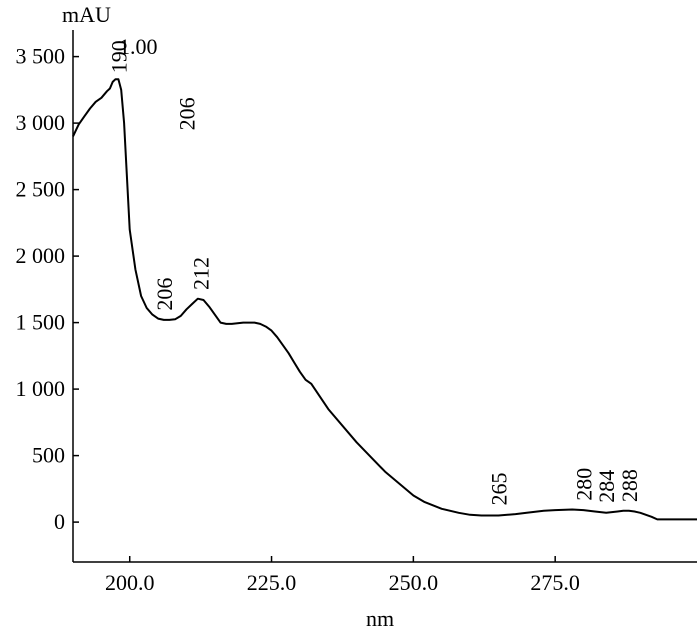  What do you see at coordinates (342, 575) in the screenshot?
I see `x-axis-ticks: 200.0 225.0 250.0 275.0` at bounding box center [342, 575].